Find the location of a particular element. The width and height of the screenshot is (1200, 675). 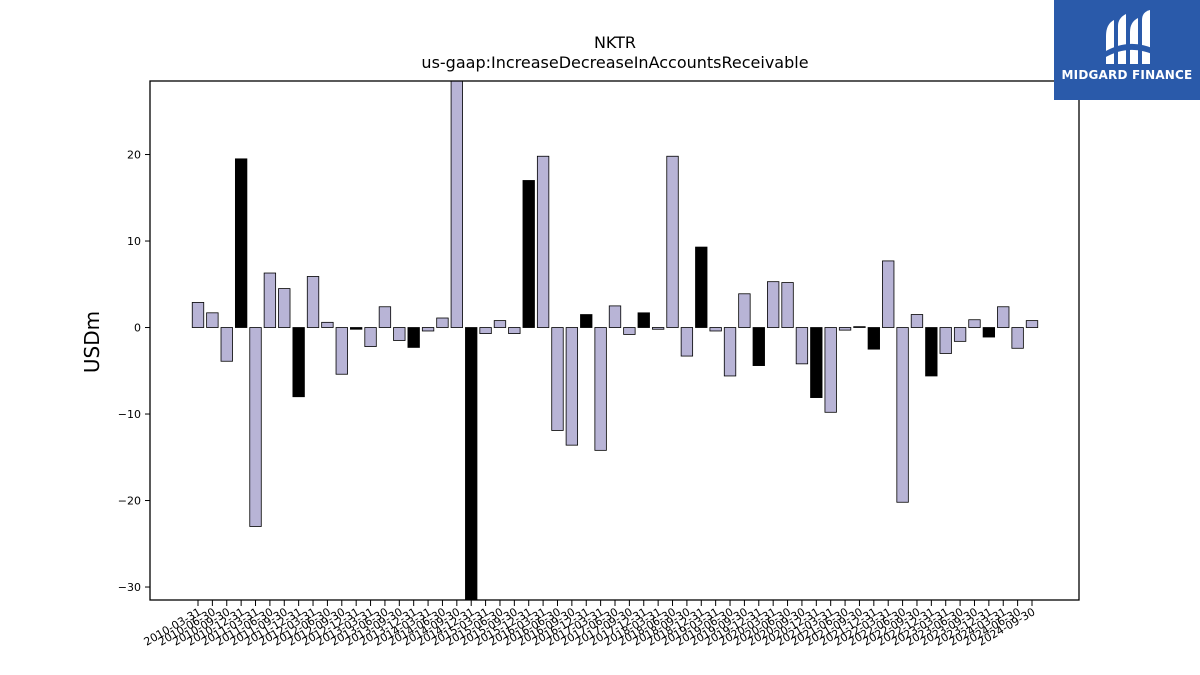

y-axis-label: USDm is located at coordinates (92, 342).